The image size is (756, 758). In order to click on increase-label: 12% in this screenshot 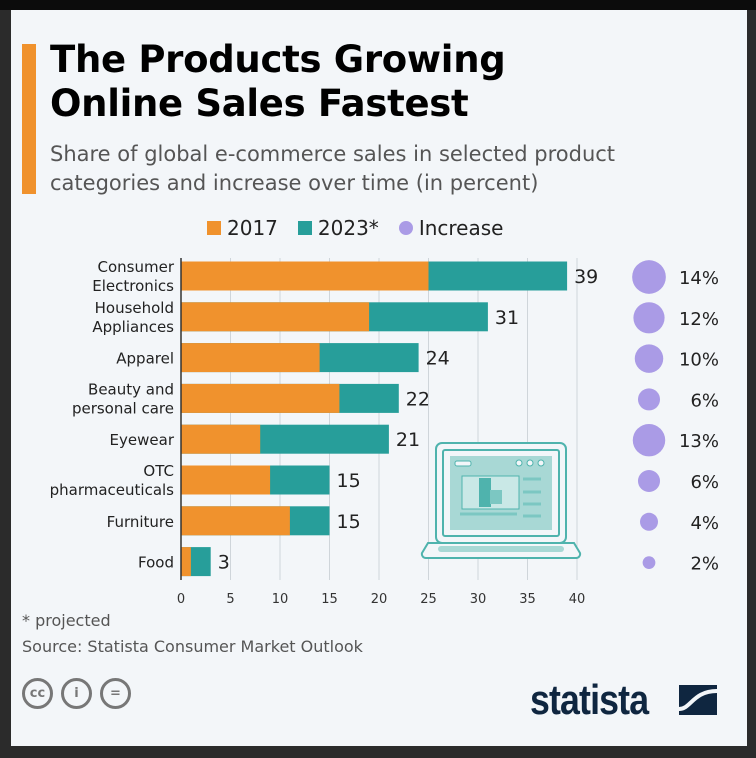, I will do `click(699, 319)`.